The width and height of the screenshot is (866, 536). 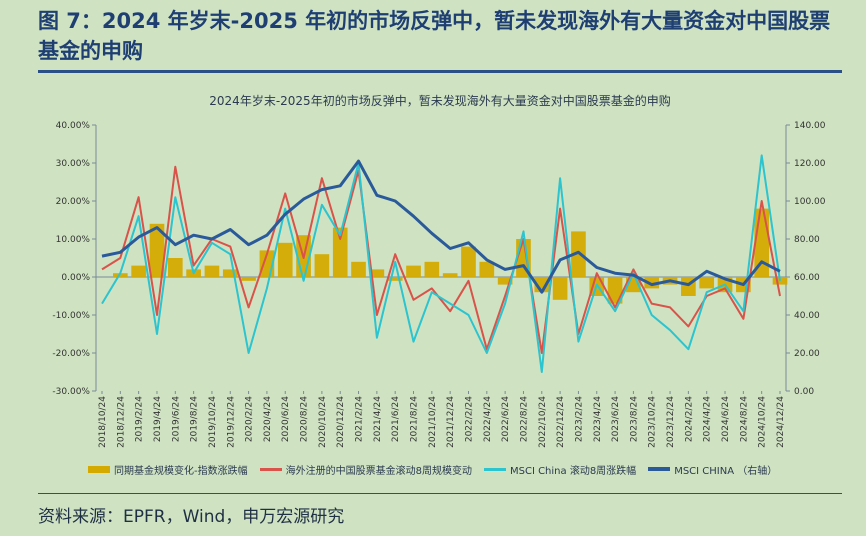 What do you see at coordinates (807, 316) in the screenshot?
I see `y-right-tick-label: 40.00` at bounding box center [807, 316].